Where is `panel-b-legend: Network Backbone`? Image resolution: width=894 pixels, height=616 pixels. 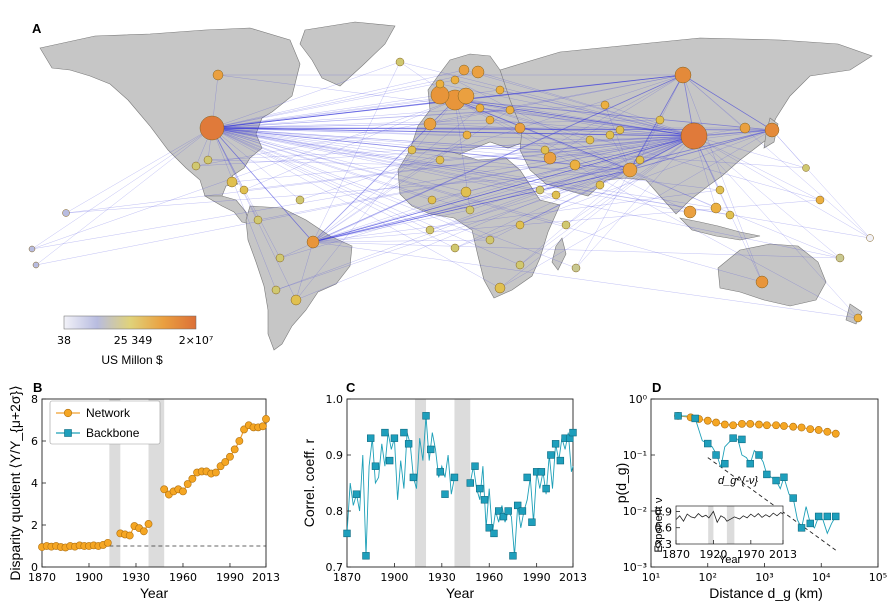 panel-b-legend: Network Backbone is located at coordinates (105, 422).